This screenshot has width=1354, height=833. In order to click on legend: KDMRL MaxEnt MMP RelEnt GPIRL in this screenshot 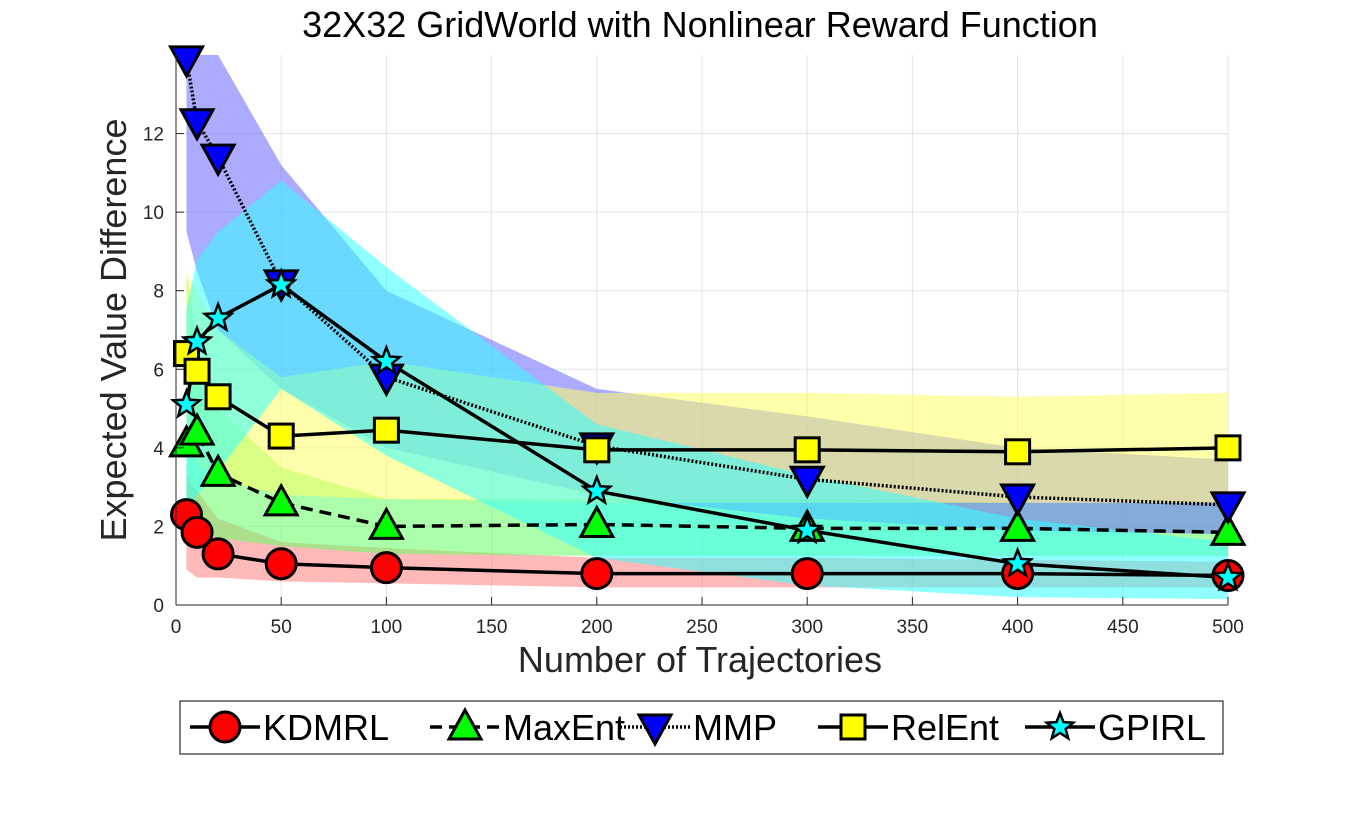, I will do `click(701, 727)`.